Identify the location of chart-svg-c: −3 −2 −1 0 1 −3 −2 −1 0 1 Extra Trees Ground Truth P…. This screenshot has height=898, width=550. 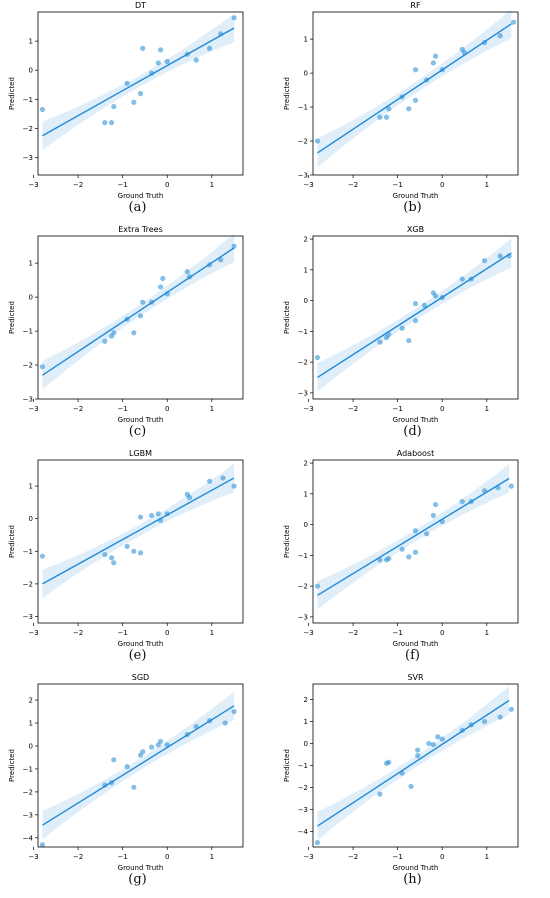
(126, 324).